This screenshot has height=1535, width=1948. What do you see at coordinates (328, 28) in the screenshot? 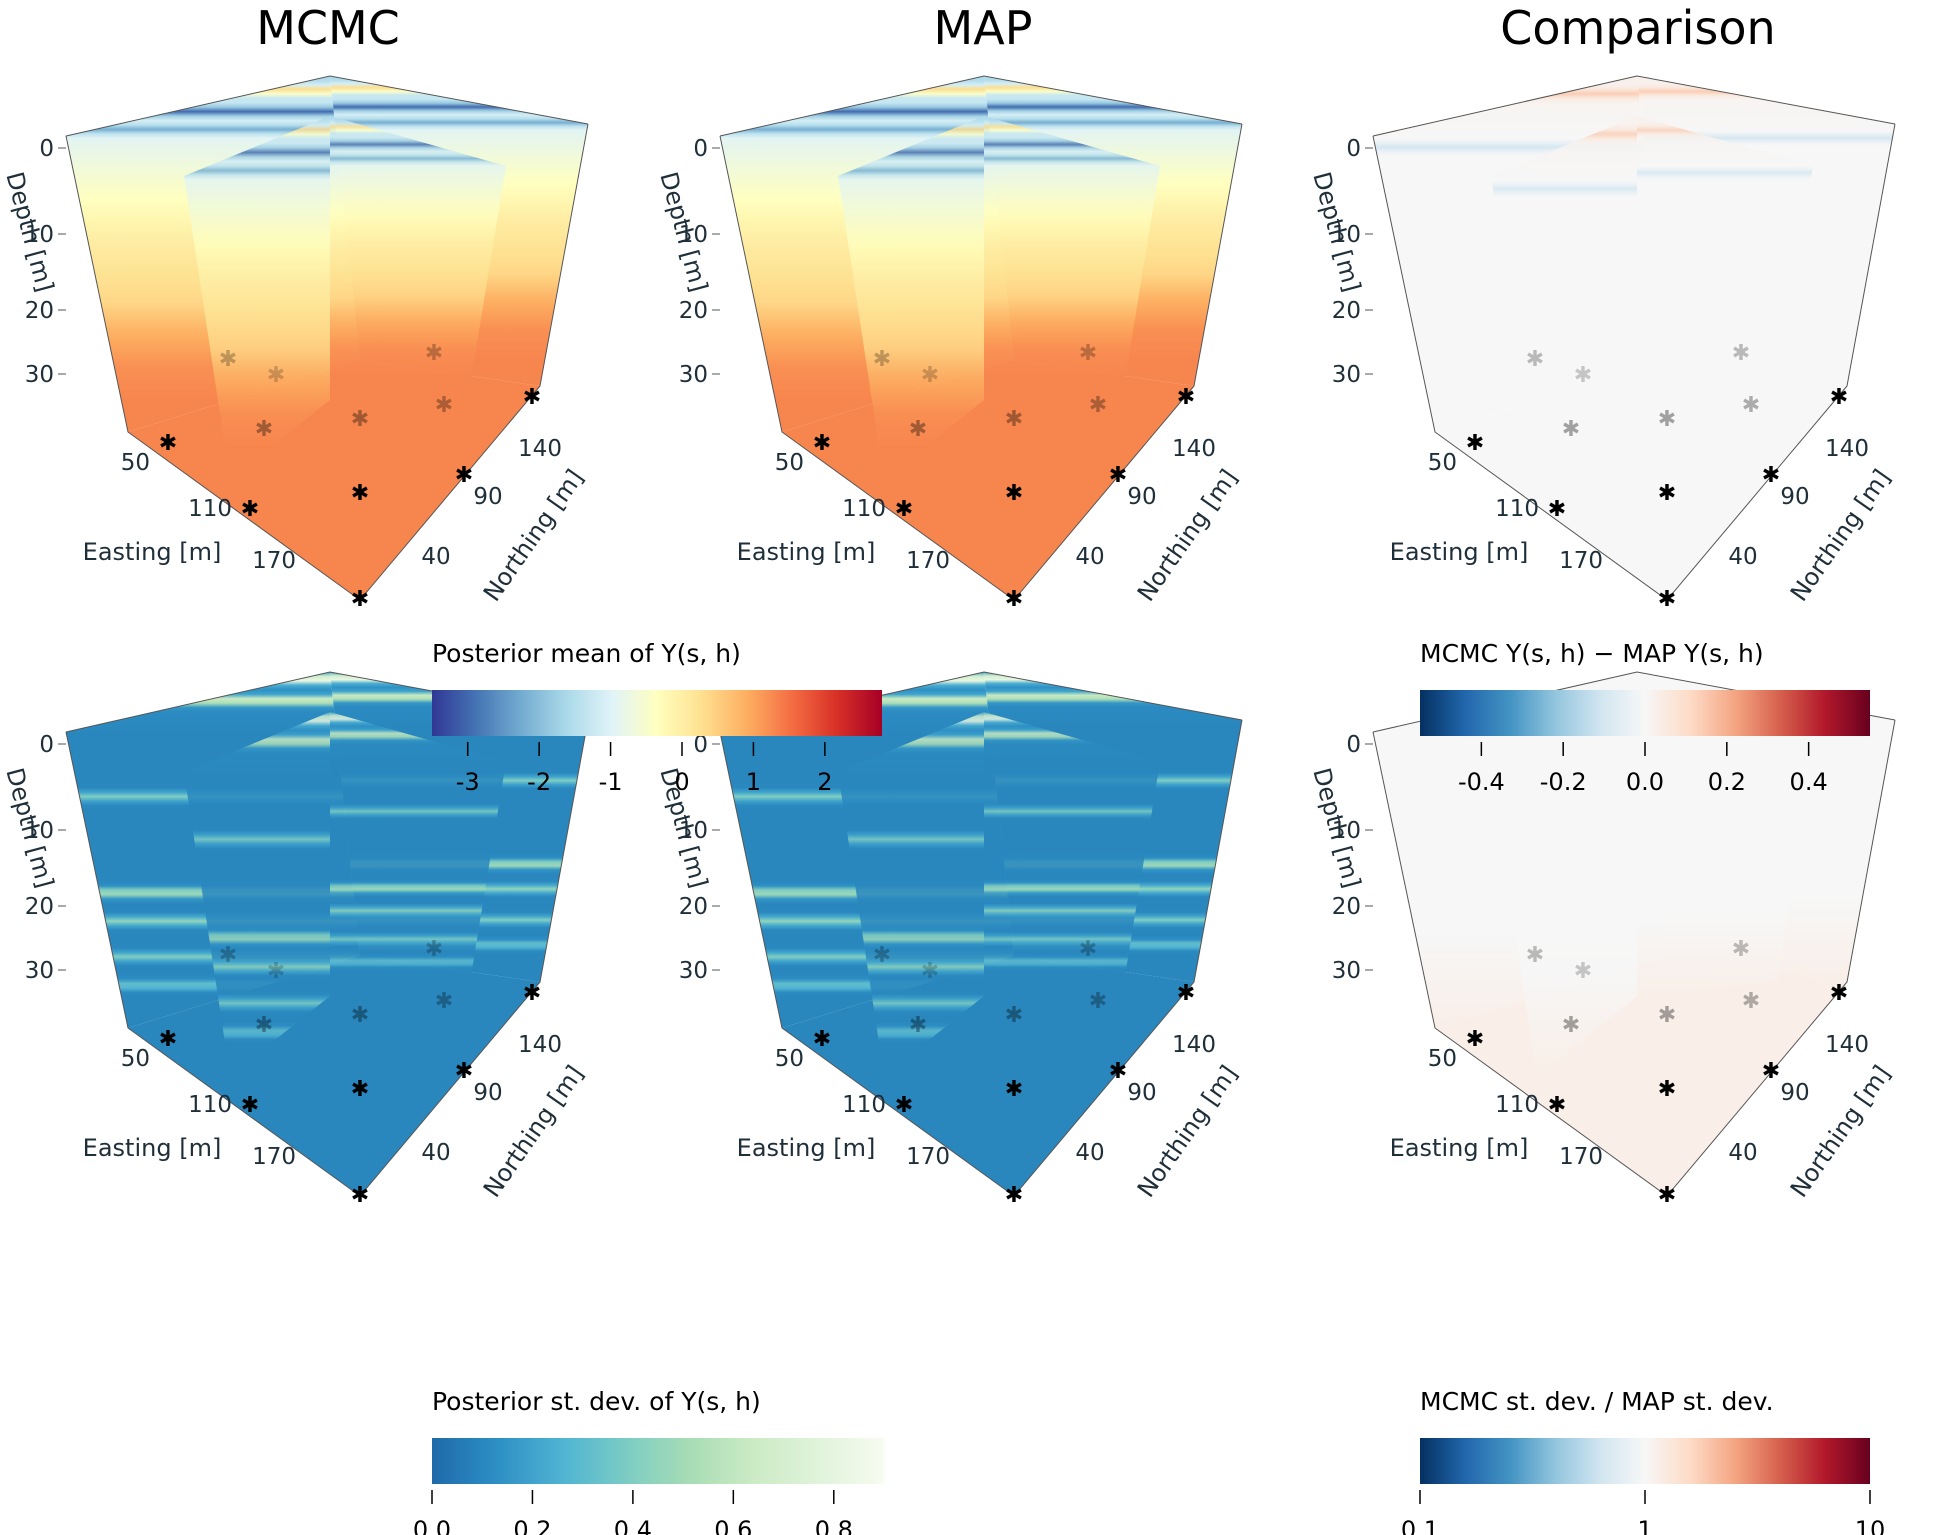
I see `column-title-mcmc: MCMC` at bounding box center [328, 28].